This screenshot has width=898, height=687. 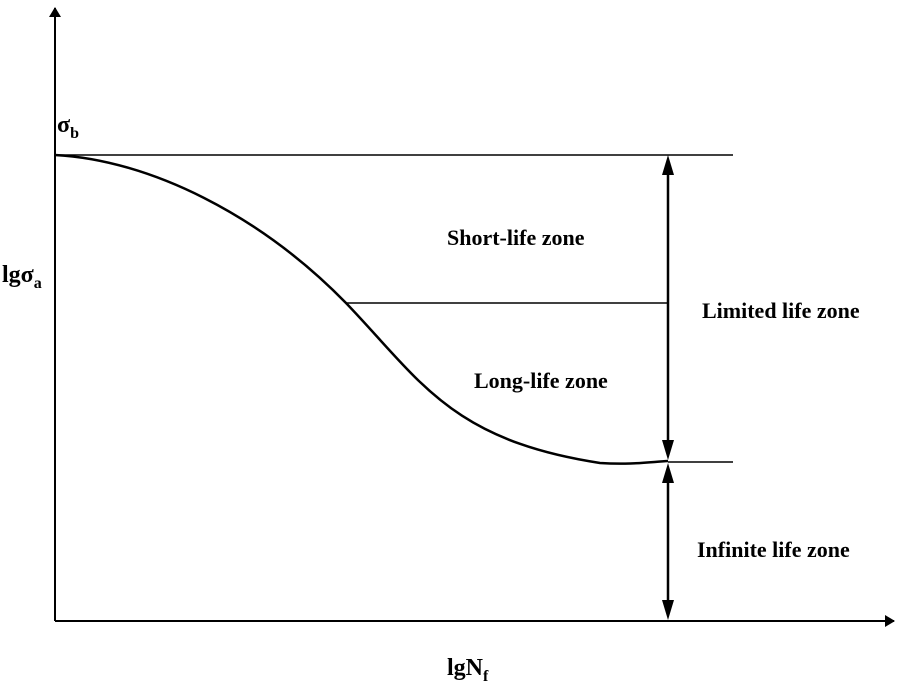 I want to click on infinite-life-arrow-head-top, so click(x=668, y=473).